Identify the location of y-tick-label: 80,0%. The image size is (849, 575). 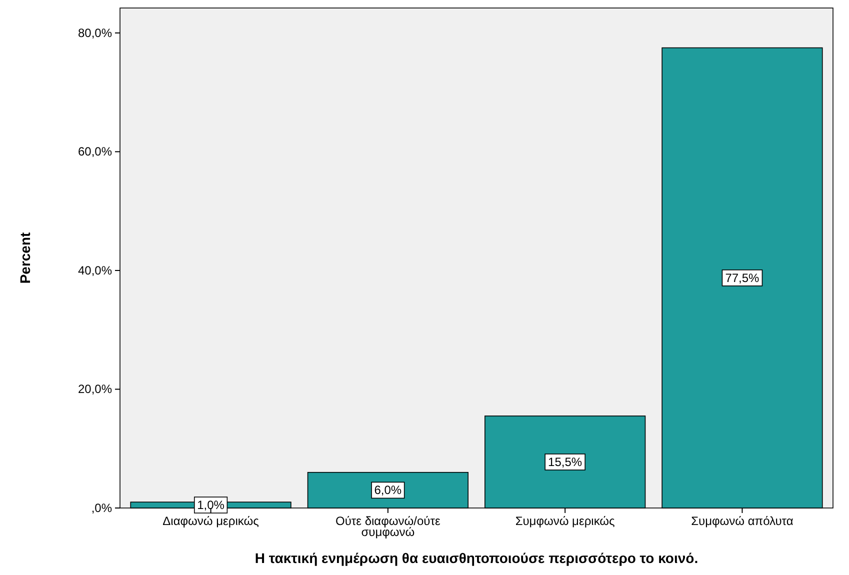
(95, 33).